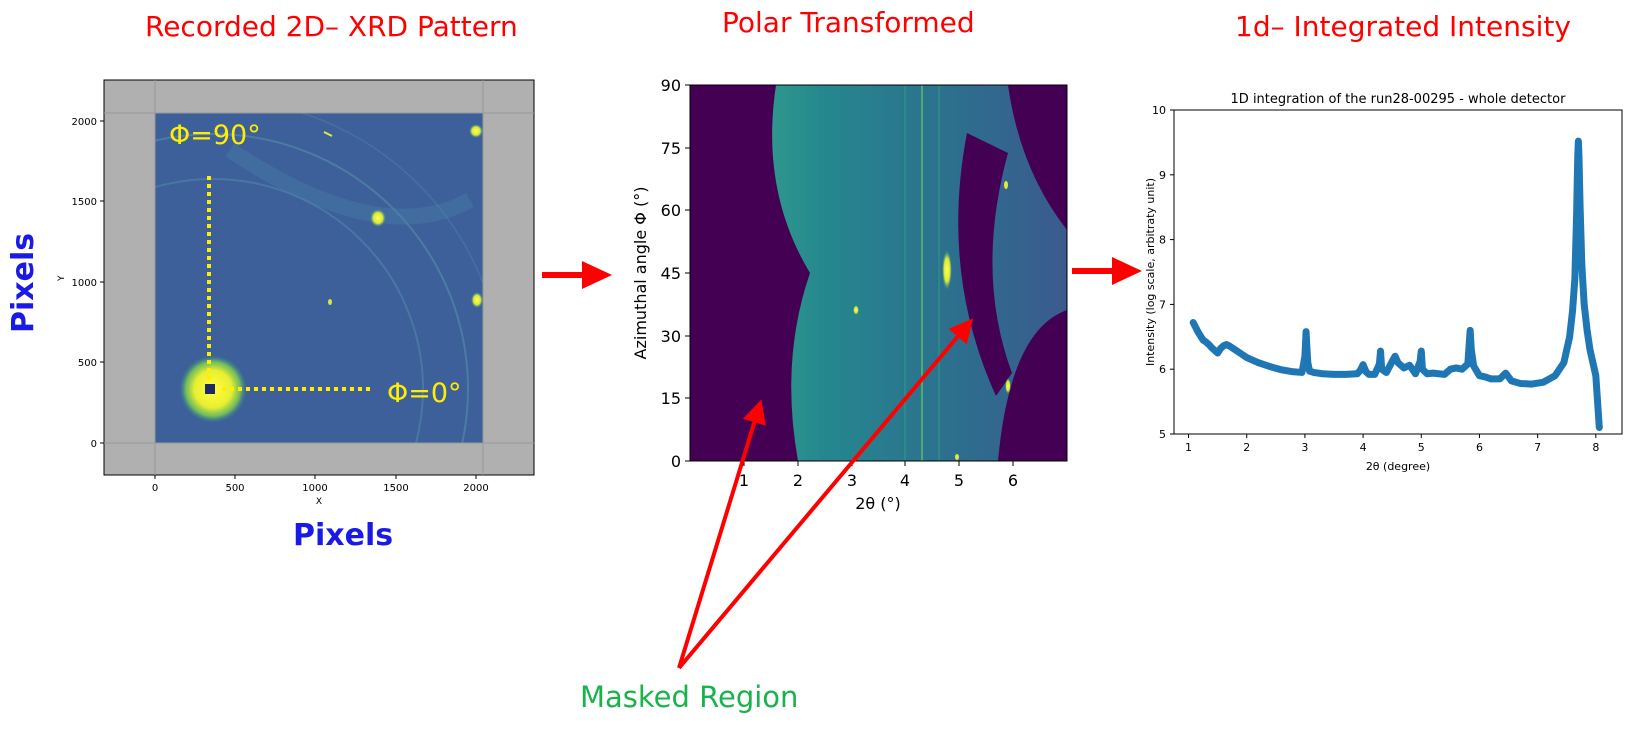 The height and width of the screenshot is (730, 1634). Describe the element at coordinates (84, 283) in the screenshot. I see `xrd-y-tick: 1000` at that location.